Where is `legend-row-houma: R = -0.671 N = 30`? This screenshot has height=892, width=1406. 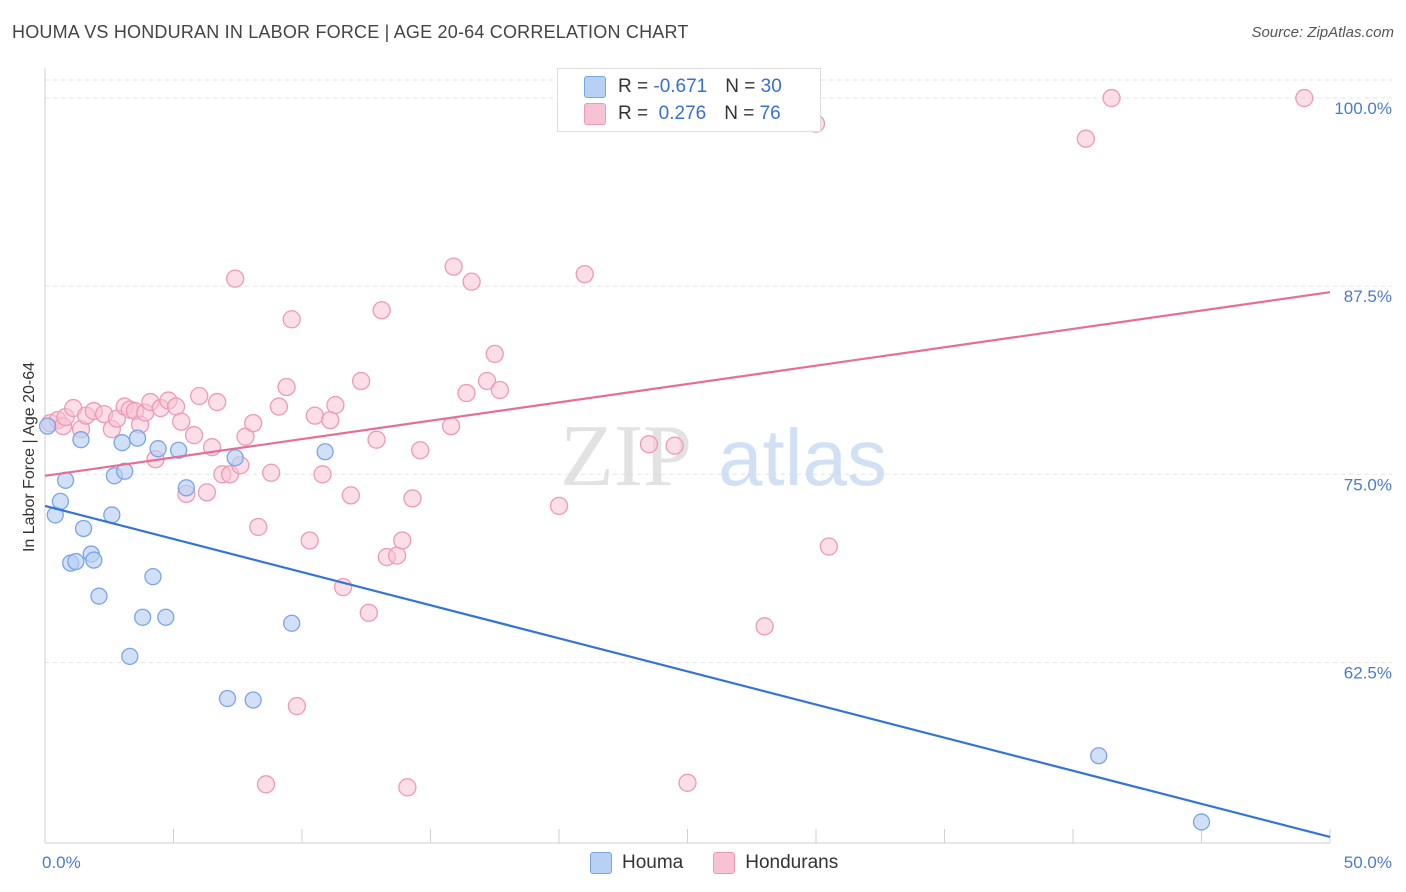
legend-row-houma: R = -0.671 N = 30 is located at coordinates (683, 87).